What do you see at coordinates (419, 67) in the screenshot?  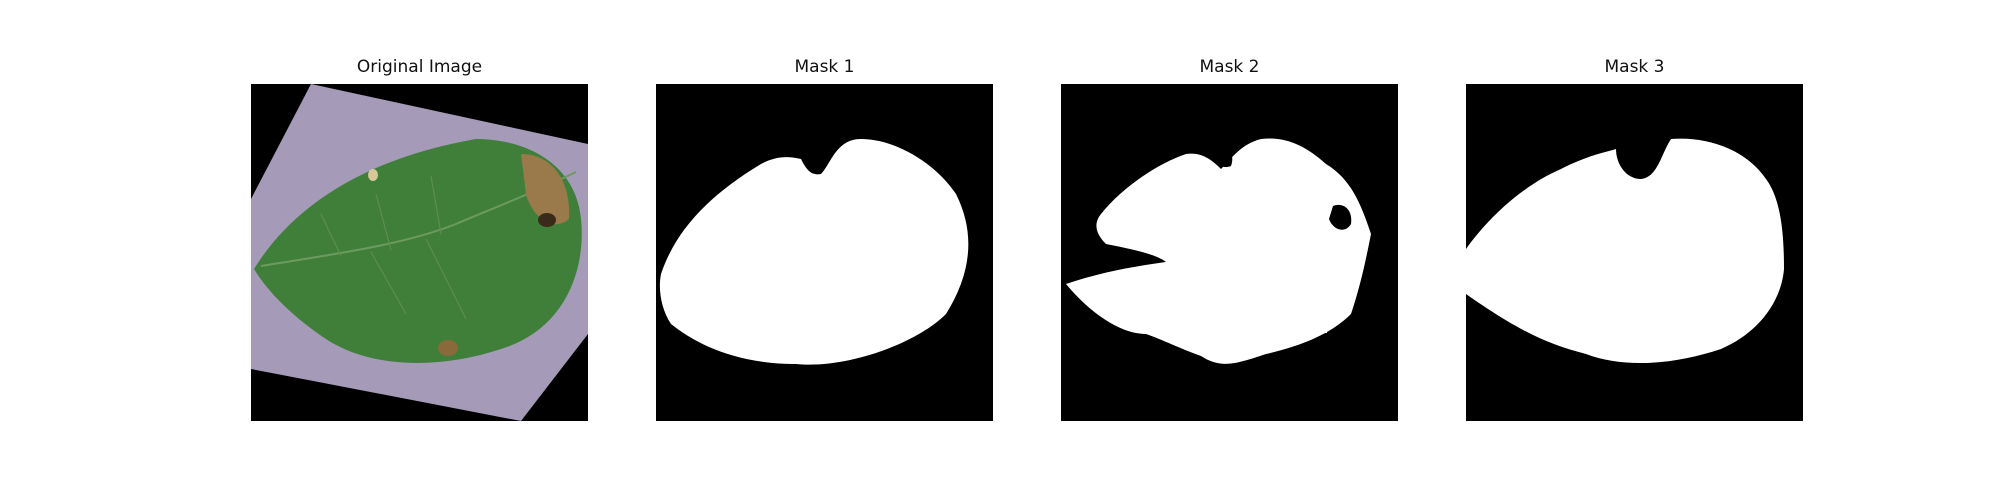 I see `panel-title-original-image: Original Image` at bounding box center [419, 67].